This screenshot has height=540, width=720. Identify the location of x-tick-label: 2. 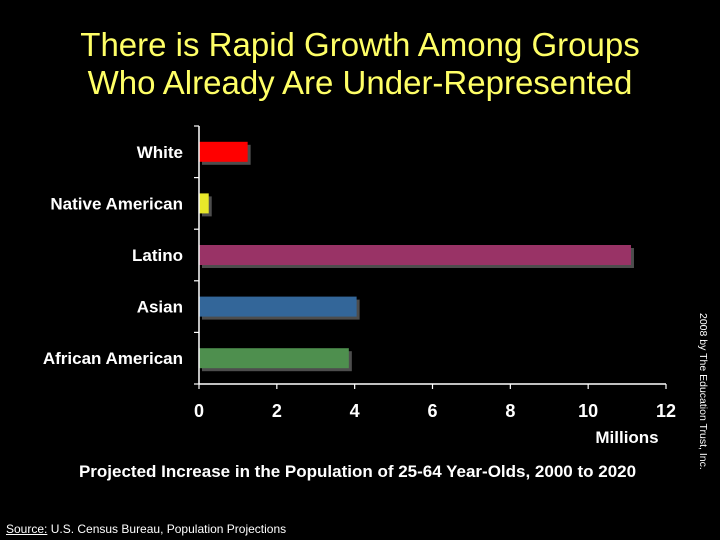
(277, 411).